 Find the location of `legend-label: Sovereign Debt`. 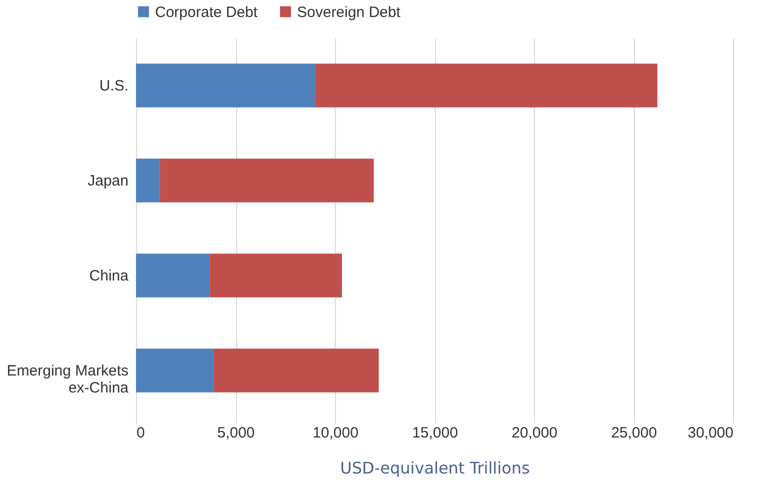

legend-label: Sovereign Debt is located at coordinates (349, 12).